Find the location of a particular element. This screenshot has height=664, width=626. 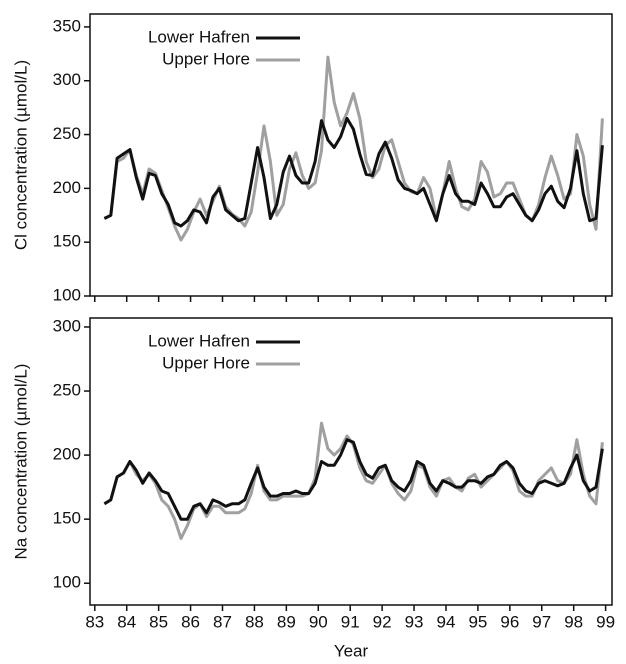

x-tick-label: 86 is located at coordinates (190, 621).